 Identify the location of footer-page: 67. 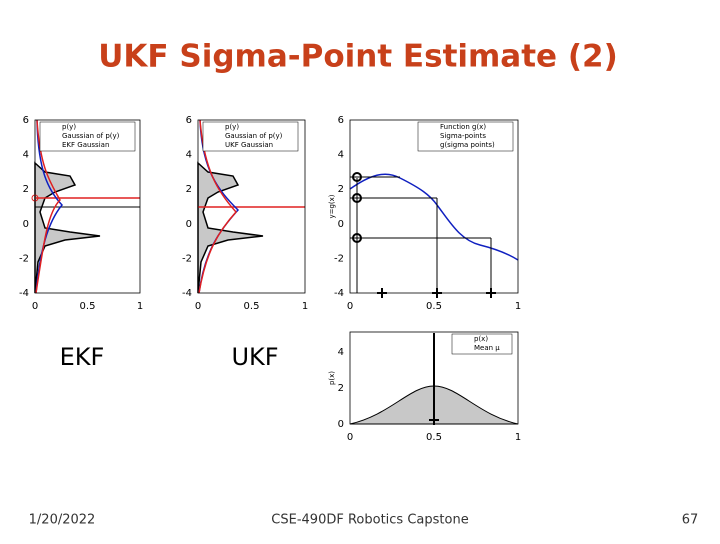
(690, 520).